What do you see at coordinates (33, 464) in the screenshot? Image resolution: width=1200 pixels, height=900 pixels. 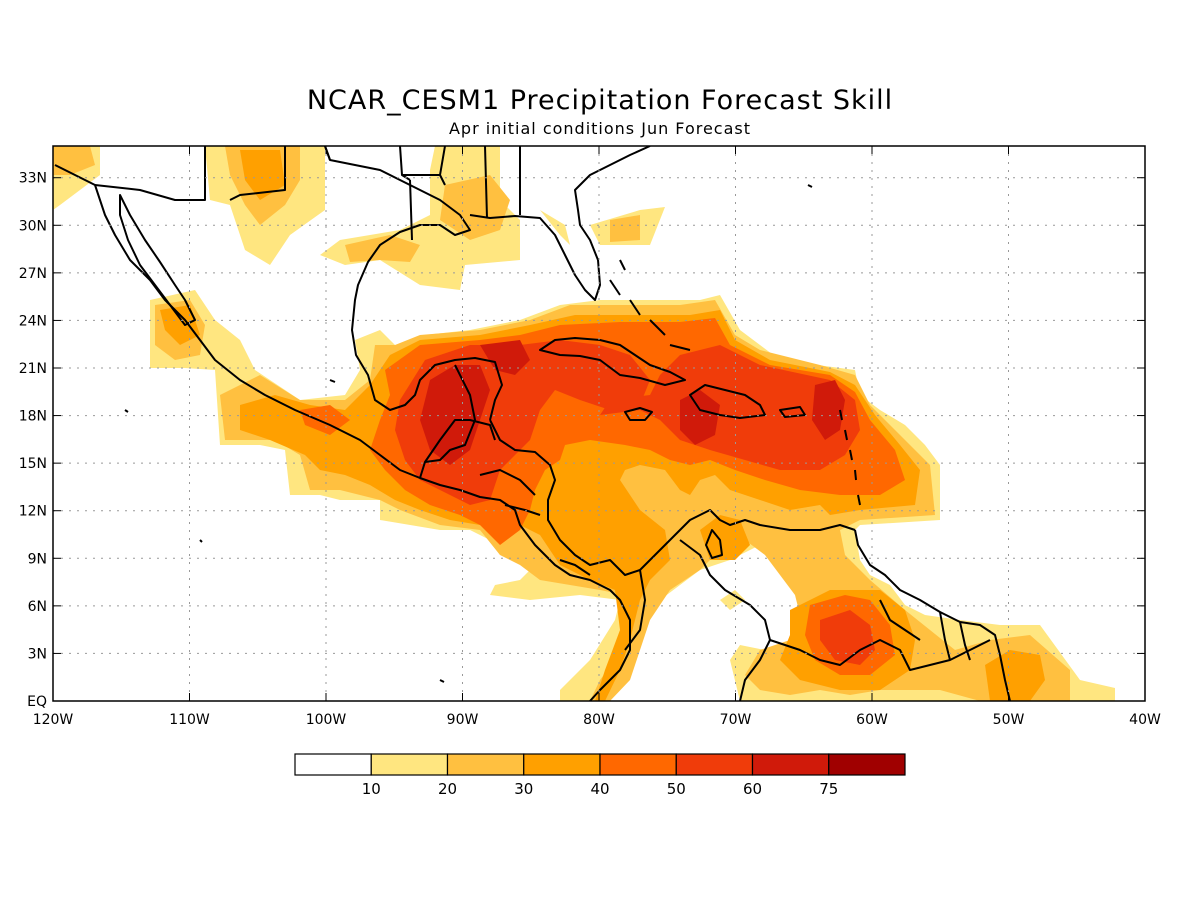 I see `lat-tick-label: 15N` at bounding box center [33, 464].